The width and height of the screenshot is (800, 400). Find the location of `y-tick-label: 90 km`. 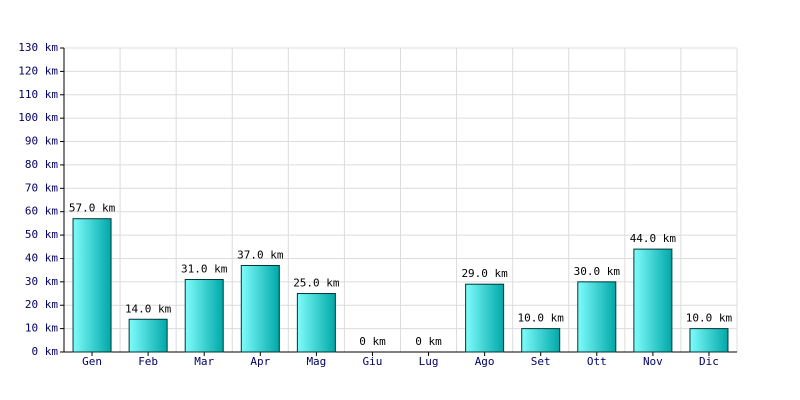

y-tick-label: 90 km is located at coordinates (41, 141).